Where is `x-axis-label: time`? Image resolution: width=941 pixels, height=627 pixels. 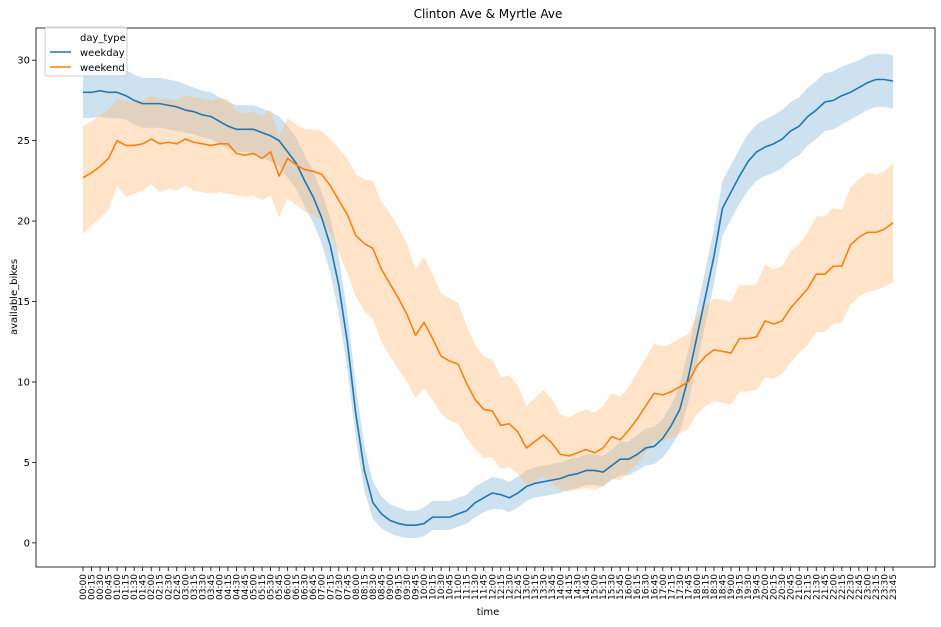
x-axis-label: time is located at coordinates (488, 612).